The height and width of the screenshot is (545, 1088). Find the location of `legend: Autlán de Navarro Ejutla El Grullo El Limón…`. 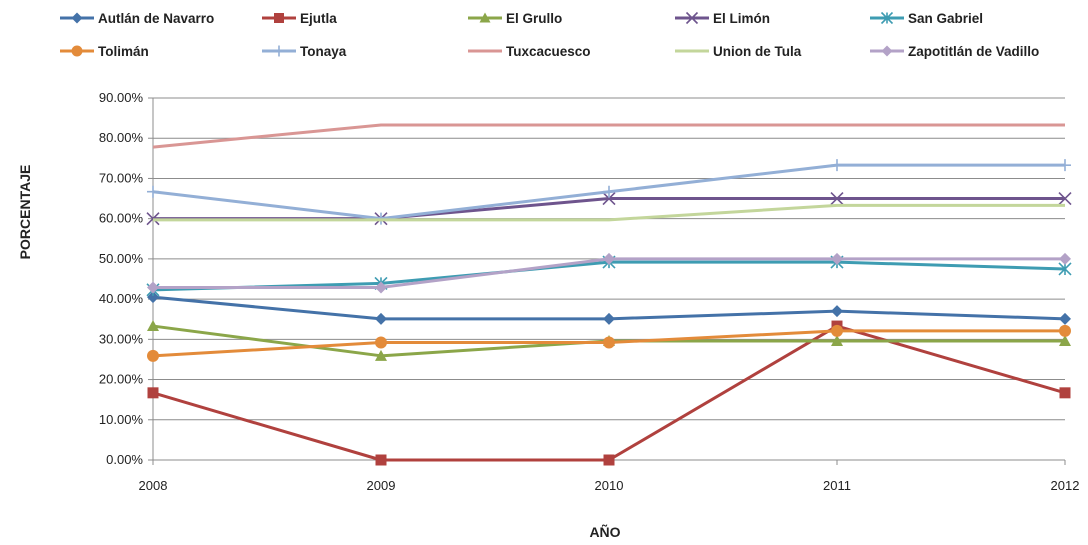

legend: Autlán de Navarro Ejutla El Grullo El Limón… is located at coordinates (549, 35).